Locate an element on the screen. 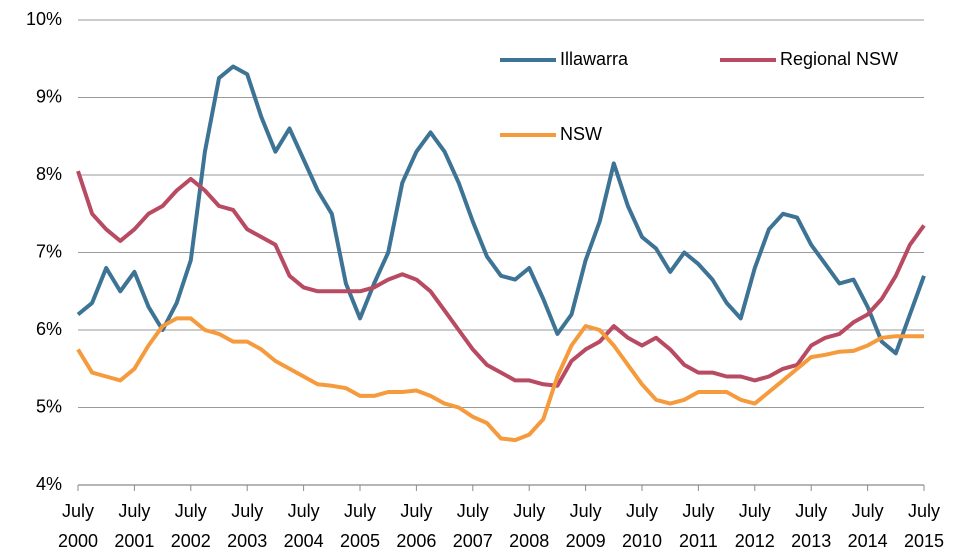 This screenshot has width=960, height=555. x-tick-label: July 2010 is located at coordinates (642, 526).